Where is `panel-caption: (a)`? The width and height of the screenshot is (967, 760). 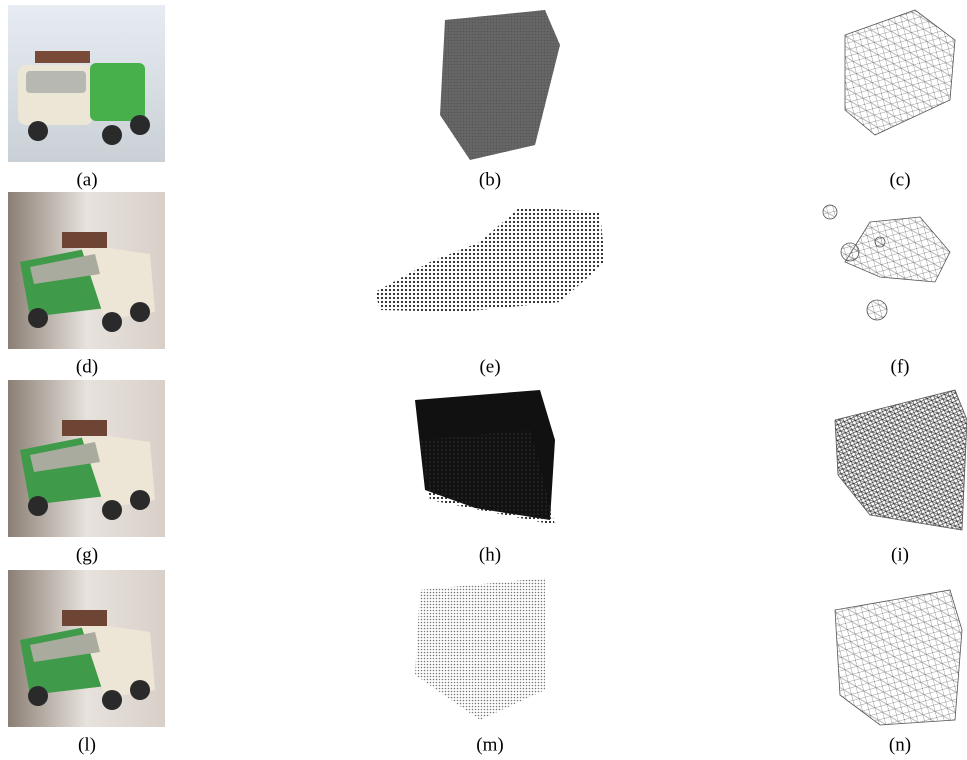 panel-caption: (a) is located at coordinates (86, 179).